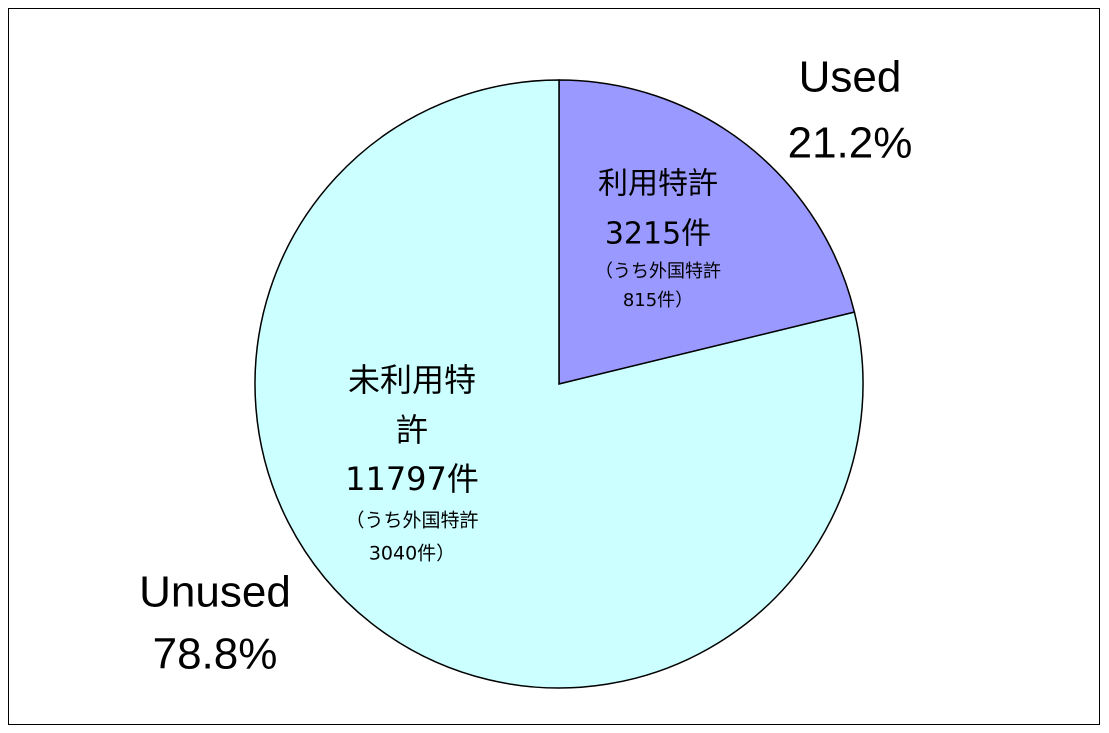 The height and width of the screenshot is (733, 1109). What do you see at coordinates (215, 592) in the screenshot?
I see `category-label: Unused` at bounding box center [215, 592].